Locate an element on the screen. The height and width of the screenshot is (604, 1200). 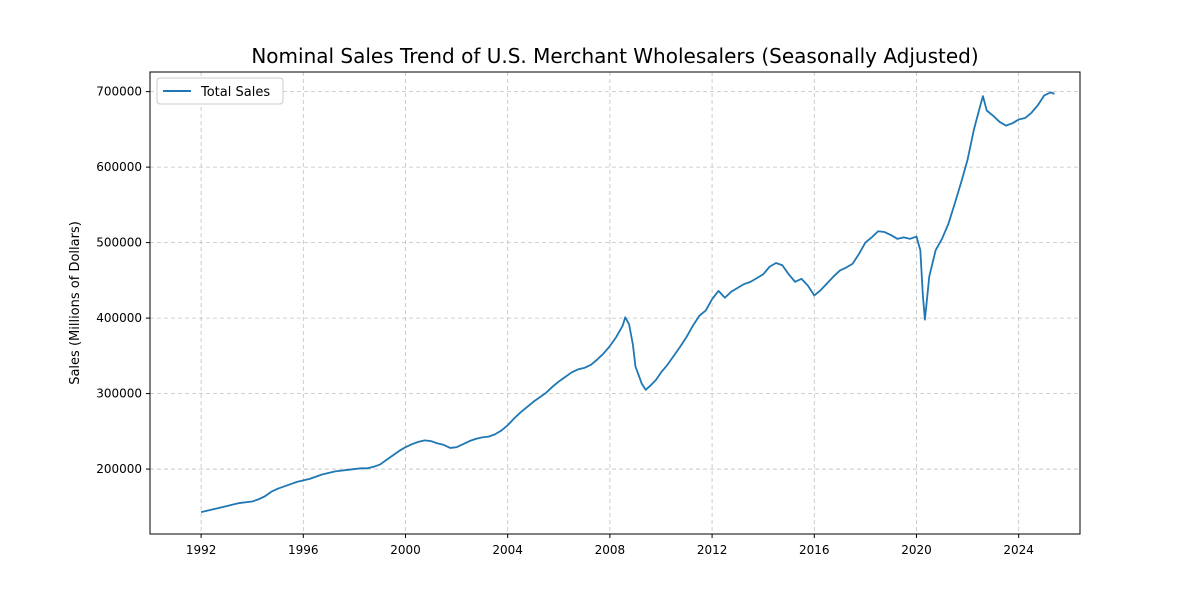
x-tick-label: 2004 is located at coordinates (507, 550).